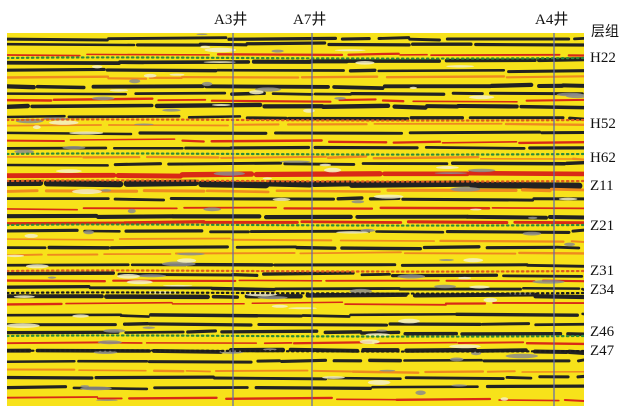 The height and width of the screenshot is (408, 630). Describe the element at coordinates (295, 58) in the screenshot. I see `horizon-pick-h22` at that location.